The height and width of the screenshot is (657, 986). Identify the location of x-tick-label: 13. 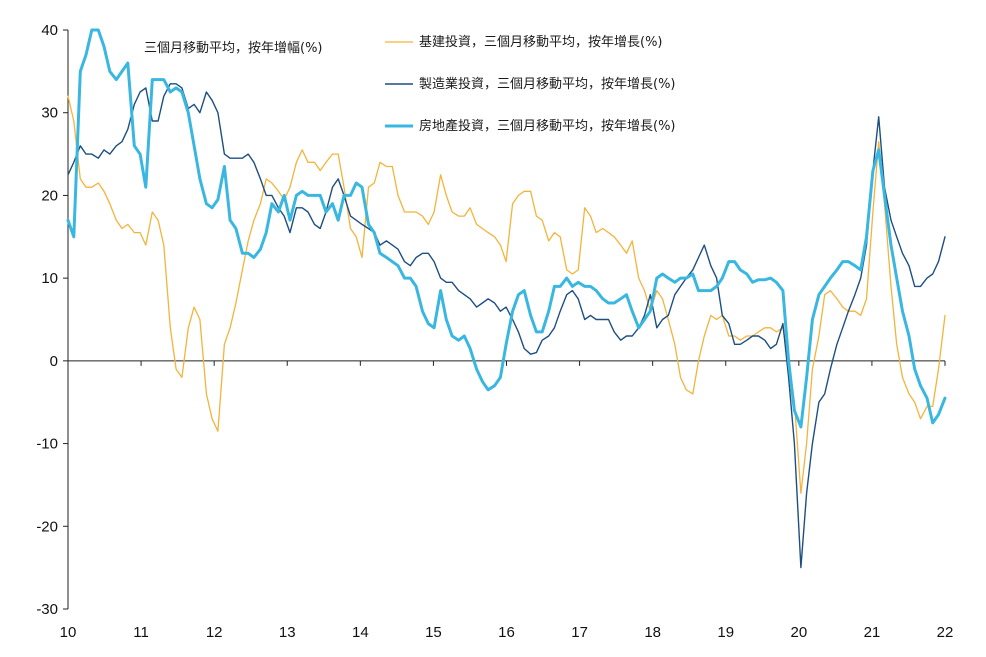
(287, 632).